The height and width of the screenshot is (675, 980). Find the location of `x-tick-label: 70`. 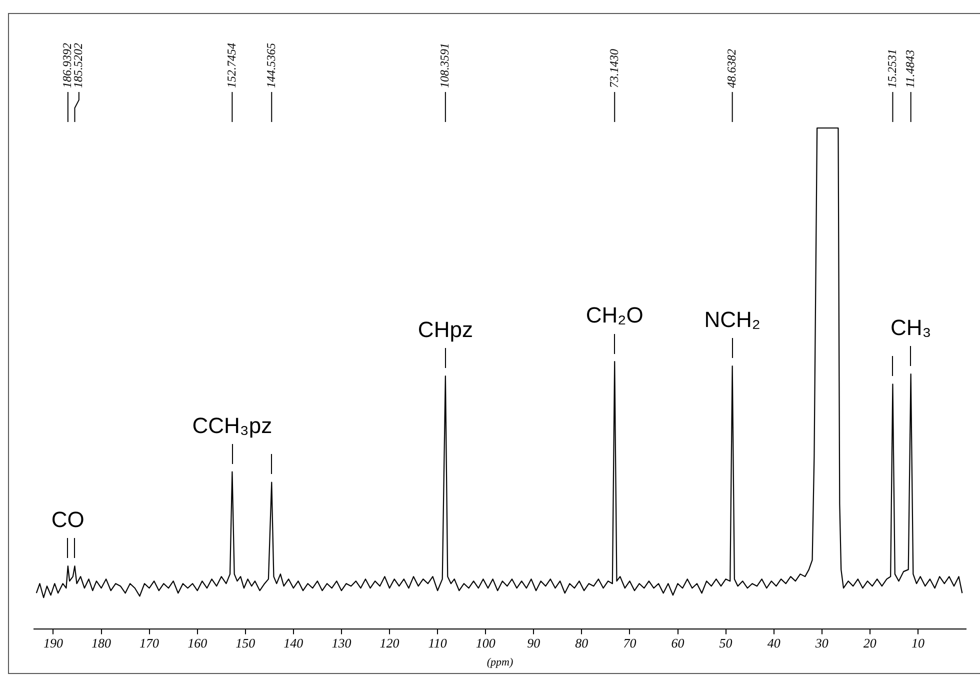

x-tick-label: 70 is located at coordinates (630, 642).